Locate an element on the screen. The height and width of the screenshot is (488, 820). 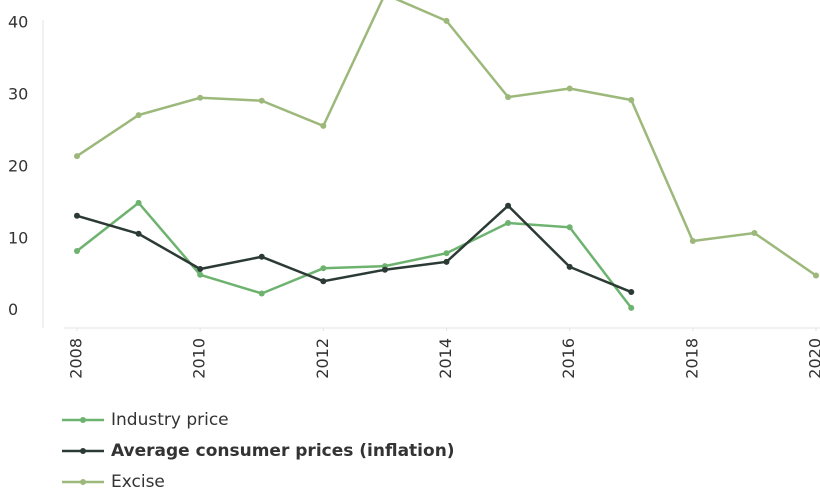
y-tick-label: 30 is located at coordinates (18, 93).